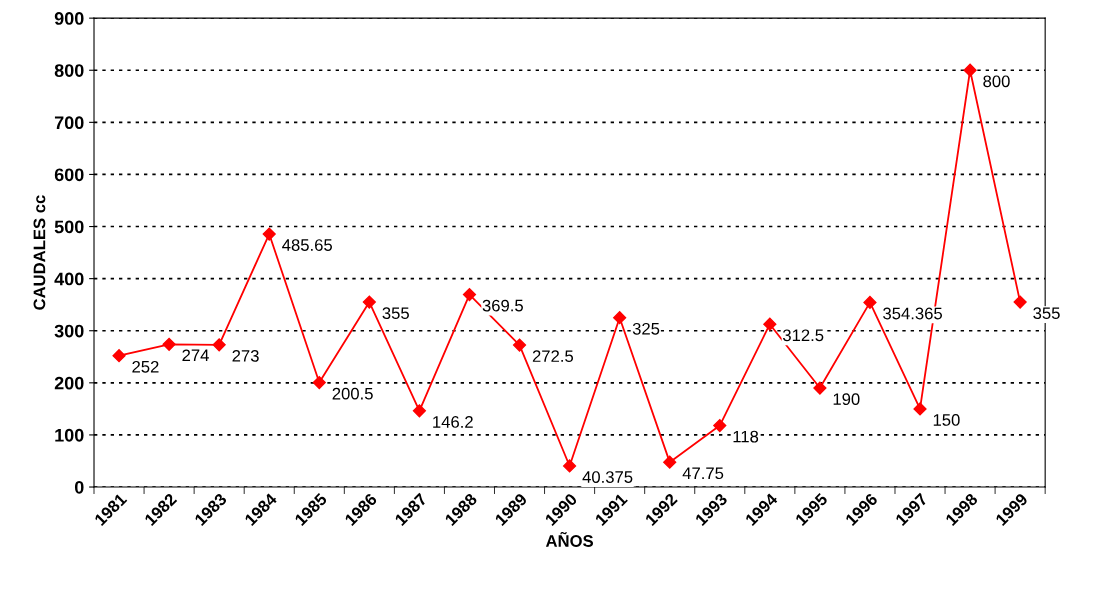  I want to click on y-tick-label: 0, so click(79, 487).